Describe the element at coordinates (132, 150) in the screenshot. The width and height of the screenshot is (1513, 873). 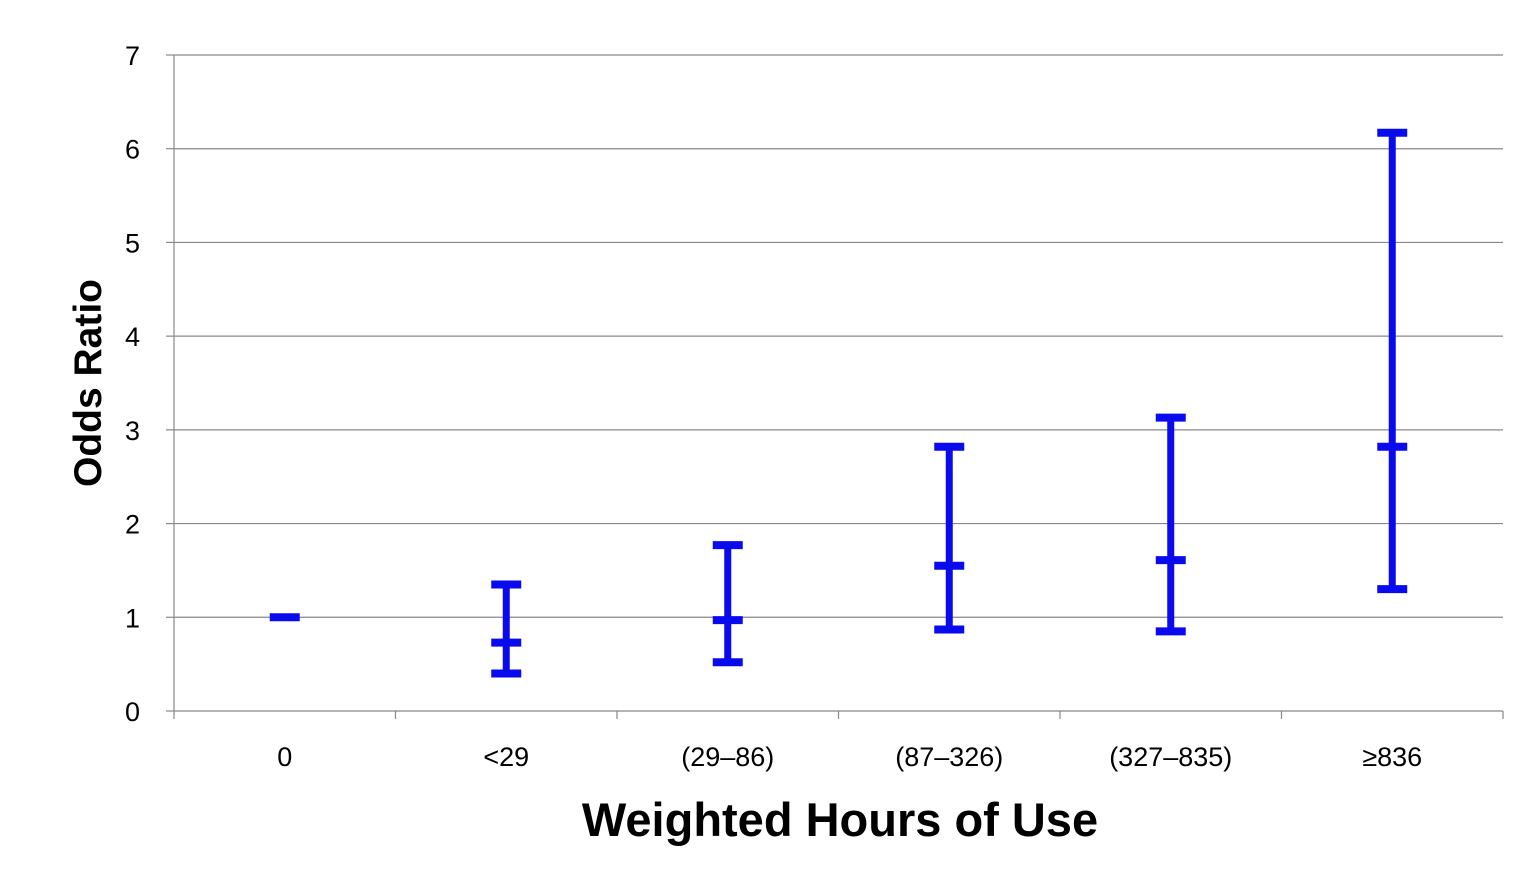
I see `y-tick-label-6: 6` at that location.